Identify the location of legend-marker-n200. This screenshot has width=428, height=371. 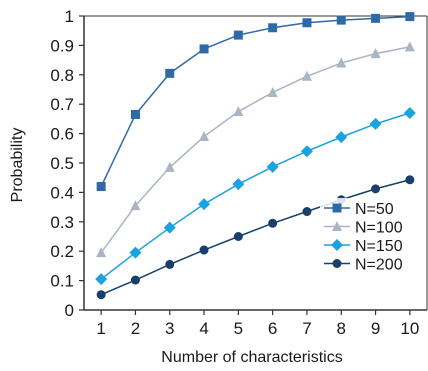
(337, 263).